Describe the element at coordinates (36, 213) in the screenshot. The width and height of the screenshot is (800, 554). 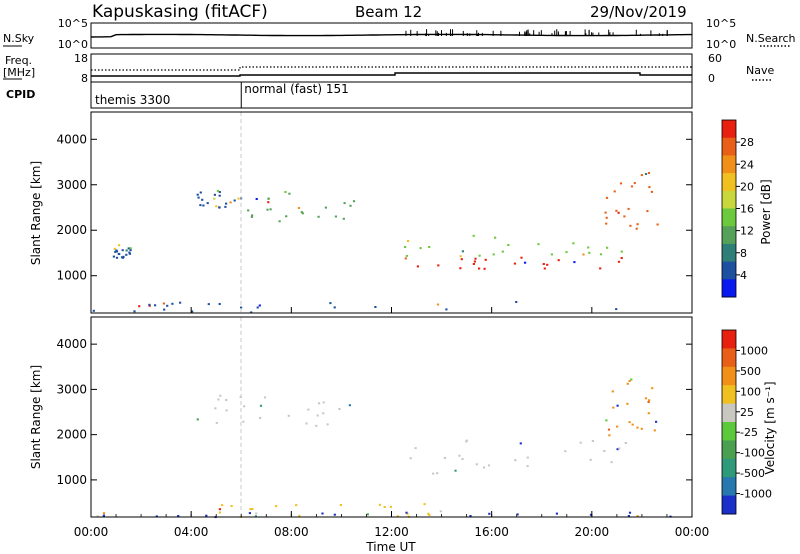
I see `power-ylabel: Slant Range [km]` at that location.